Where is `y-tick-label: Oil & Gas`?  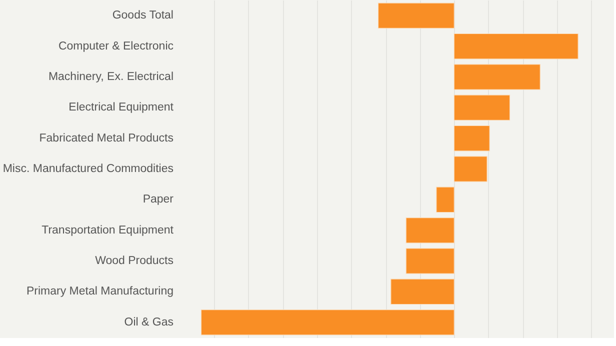 y-tick-label: Oil & Gas is located at coordinates (149, 322).